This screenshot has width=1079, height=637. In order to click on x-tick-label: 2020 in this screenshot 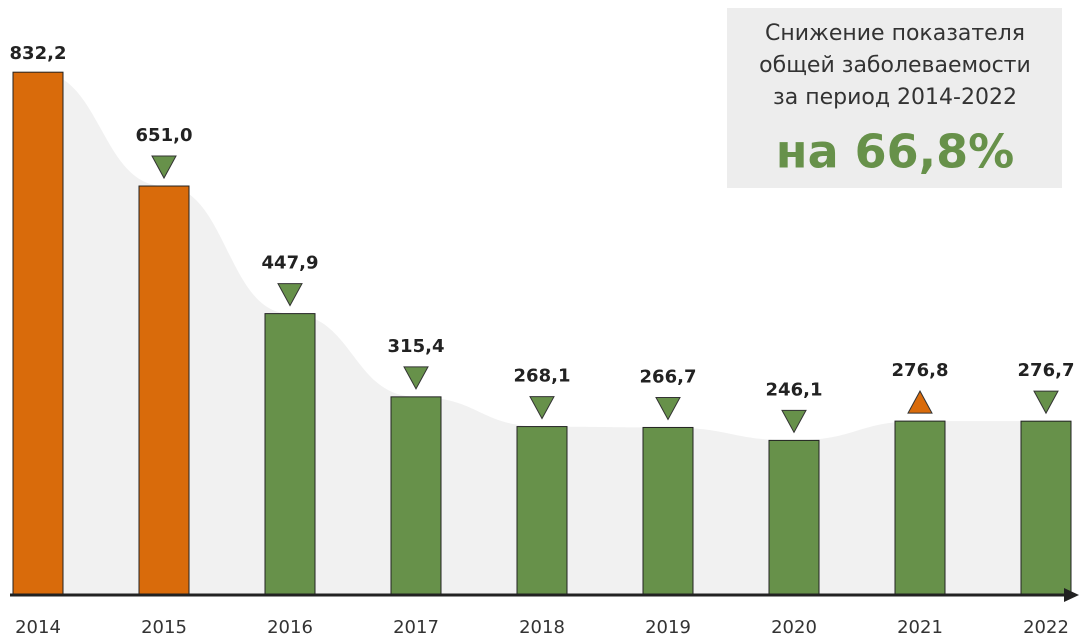, I will do `click(794, 627)`.